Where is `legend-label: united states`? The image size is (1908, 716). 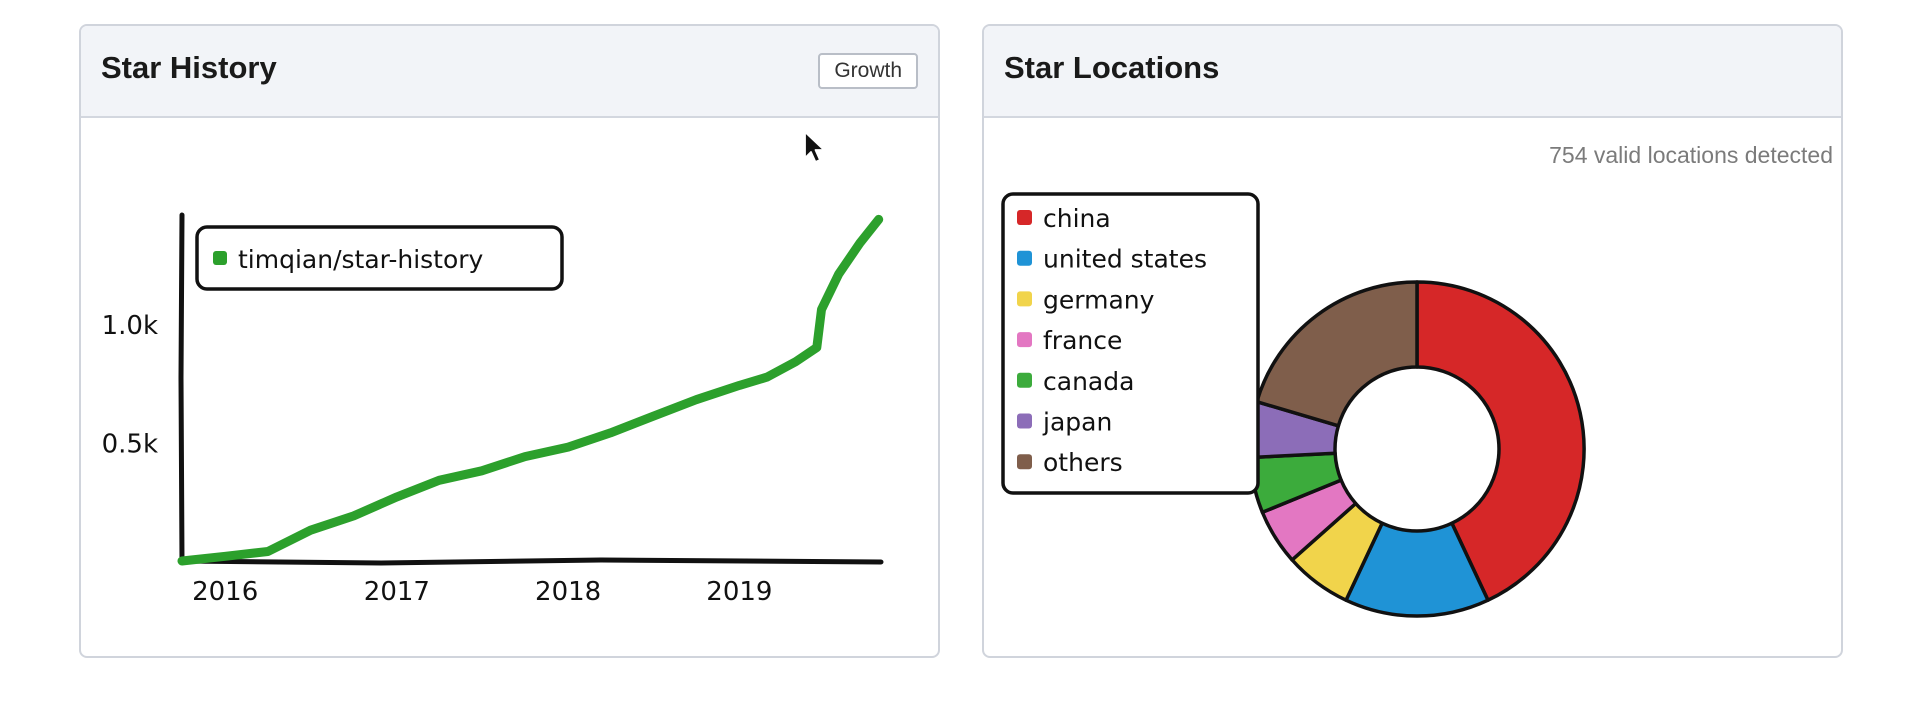
legend-label: united states is located at coordinates (1125, 259).